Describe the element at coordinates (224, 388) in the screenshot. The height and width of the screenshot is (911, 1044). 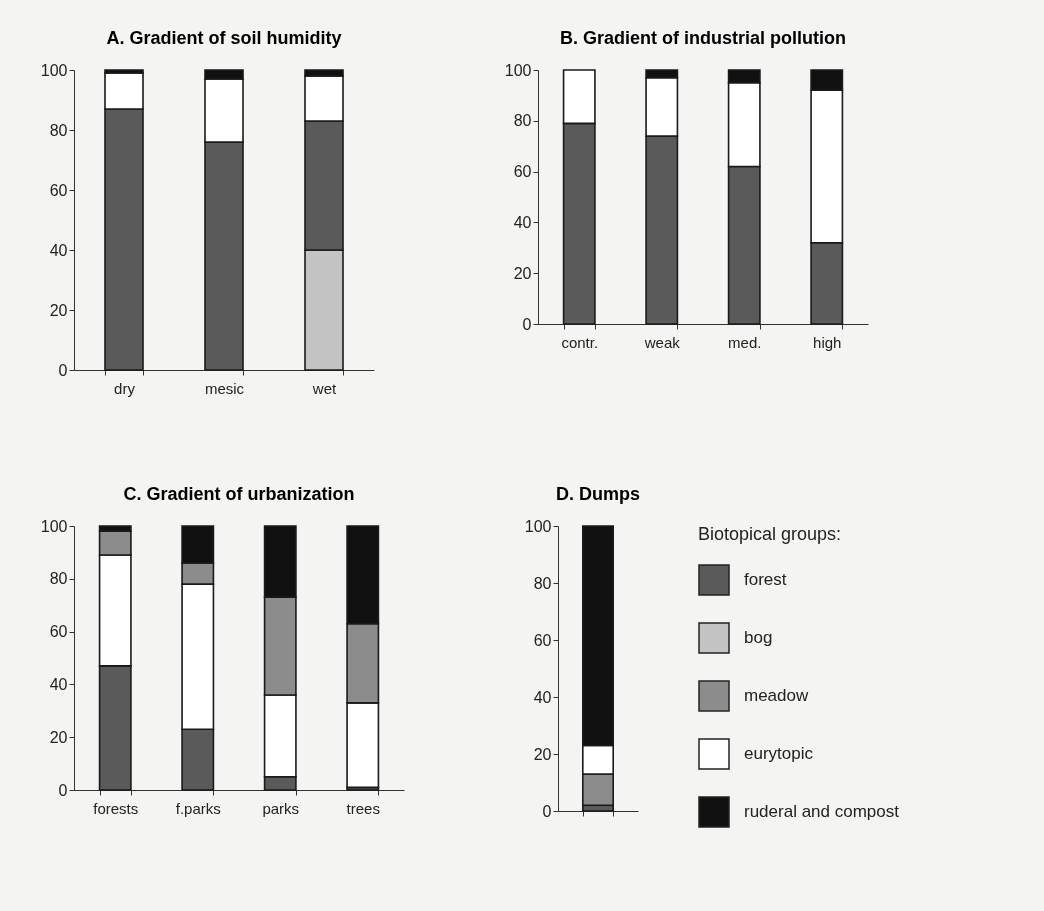
I see `x-tick-label: mesic` at that location.